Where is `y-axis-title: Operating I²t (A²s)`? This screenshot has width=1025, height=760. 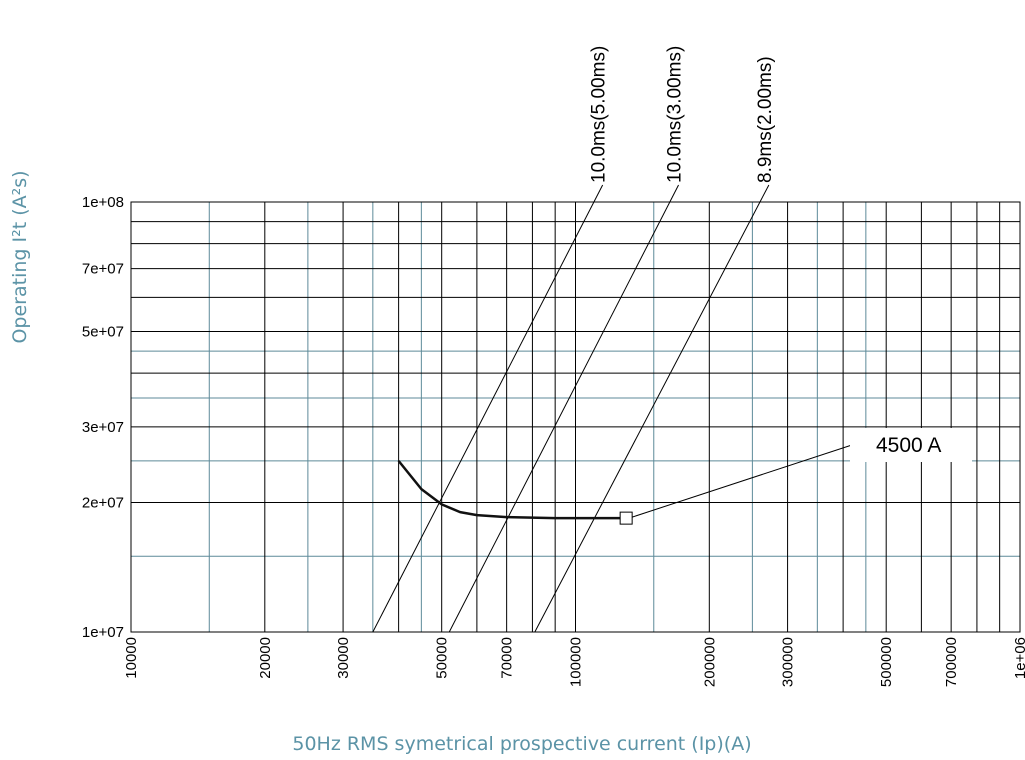
y-axis-title: Operating I²t (A²s) is located at coordinates (20, 256).